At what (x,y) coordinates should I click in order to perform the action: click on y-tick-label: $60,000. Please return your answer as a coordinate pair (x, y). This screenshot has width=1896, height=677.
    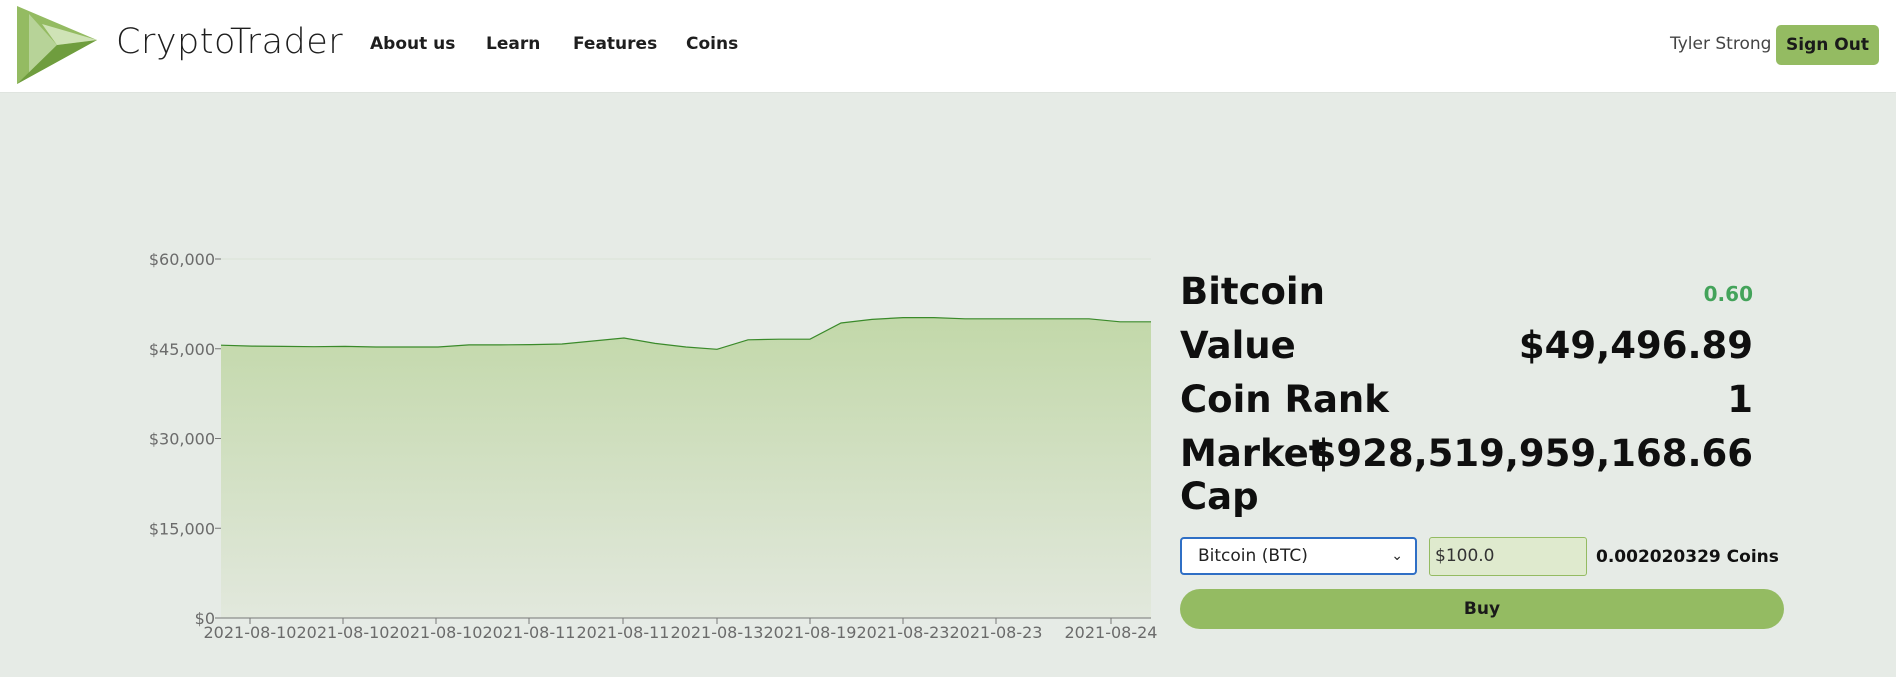
    Looking at the image, I should click on (182, 259).